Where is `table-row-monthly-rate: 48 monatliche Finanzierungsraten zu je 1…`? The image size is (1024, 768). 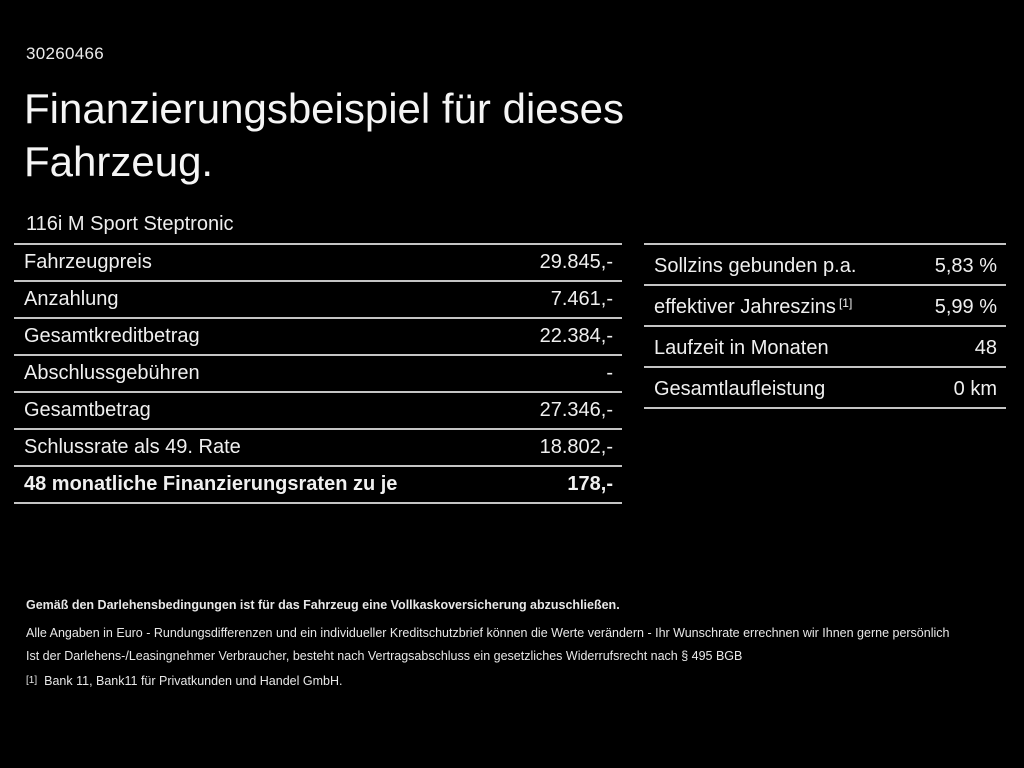
table-row-monthly-rate: 48 monatliche Finanzierungsraten zu je 1… is located at coordinates (318, 483).